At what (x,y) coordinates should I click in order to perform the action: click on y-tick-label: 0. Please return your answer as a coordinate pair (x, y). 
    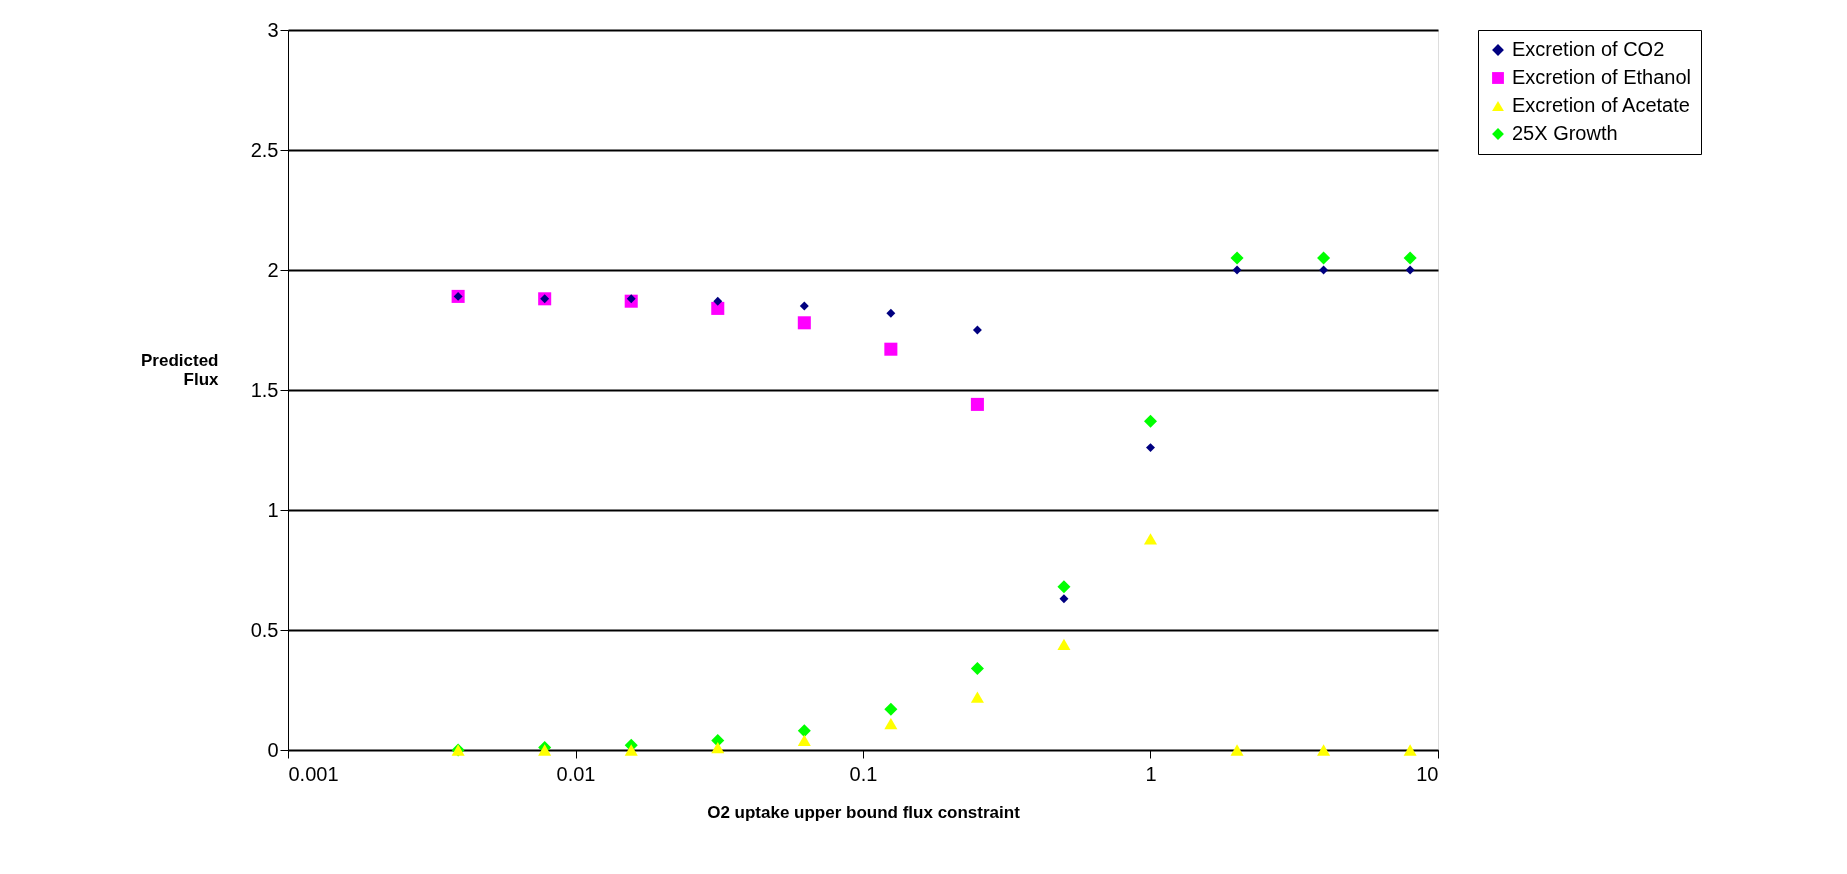
    Looking at the image, I should click on (273, 749).